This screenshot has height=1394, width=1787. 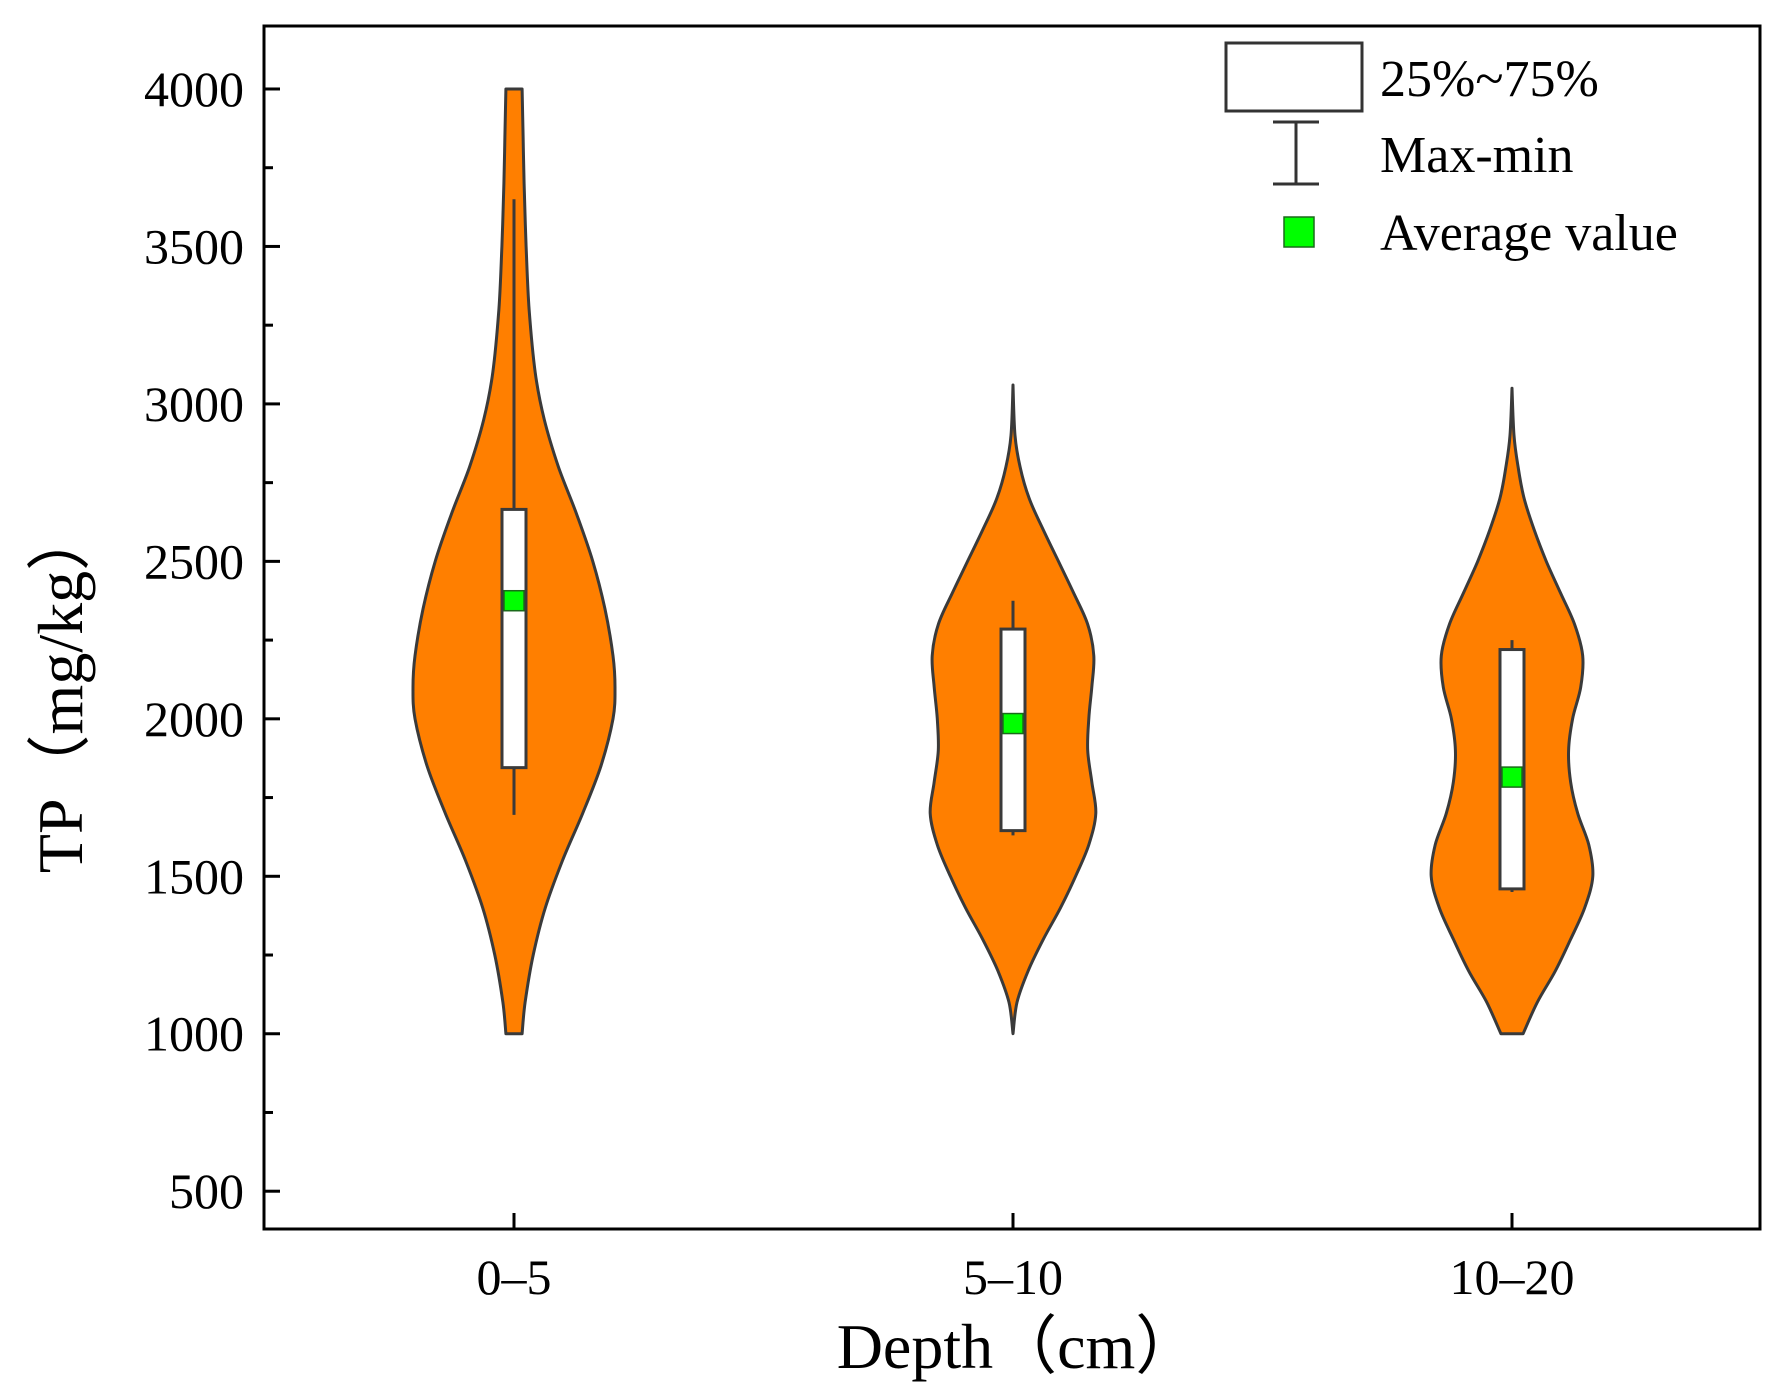 What do you see at coordinates (1489, 79) in the screenshot?
I see `legend-label-box: 25%~75%` at bounding box center [1489, 79].